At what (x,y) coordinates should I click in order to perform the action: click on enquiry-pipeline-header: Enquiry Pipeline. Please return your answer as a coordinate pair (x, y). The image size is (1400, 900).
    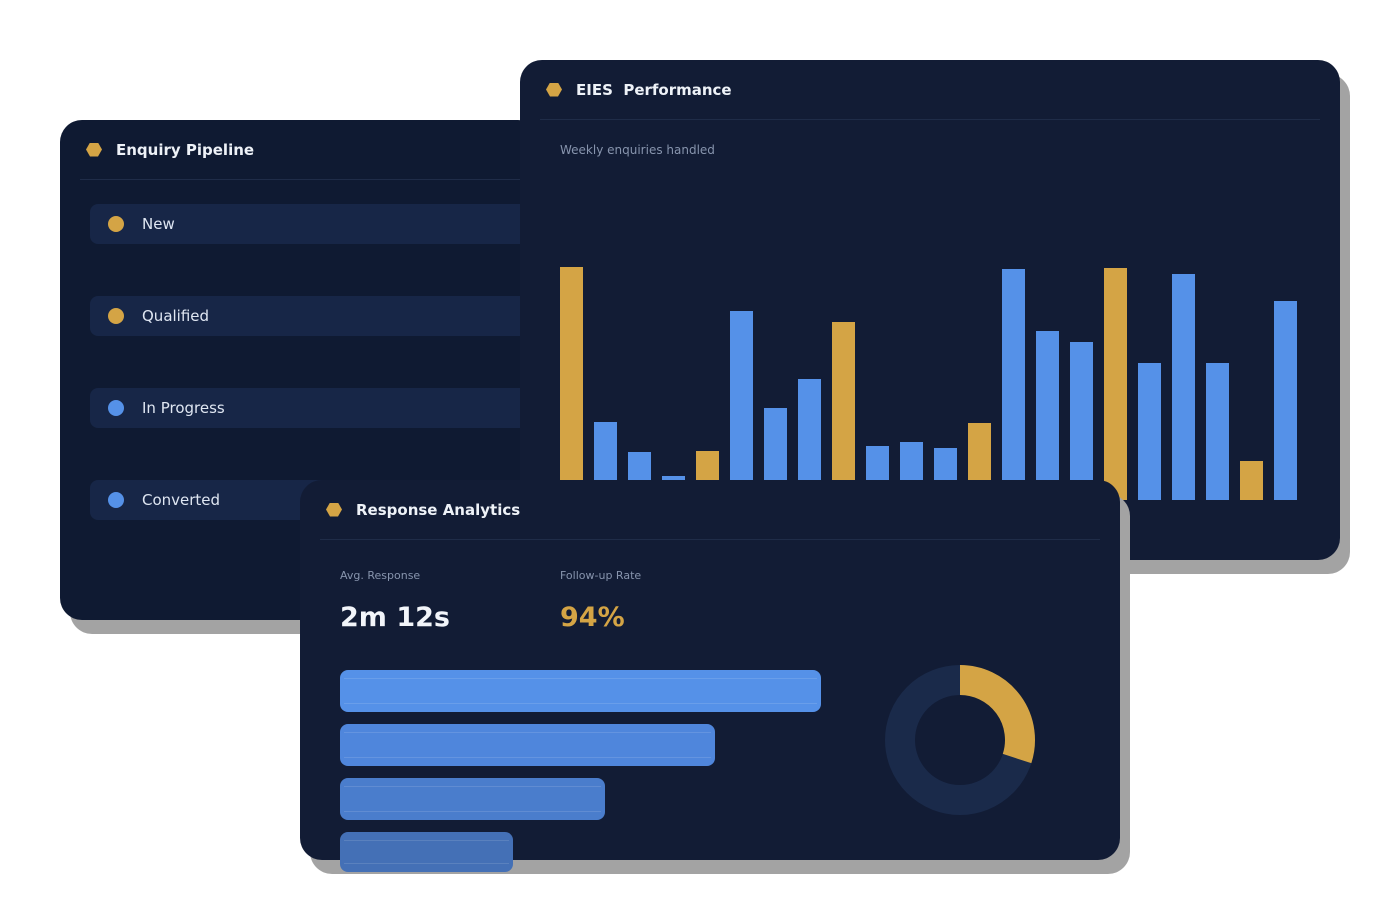
    Looking at the image, I should click on (300, 150).